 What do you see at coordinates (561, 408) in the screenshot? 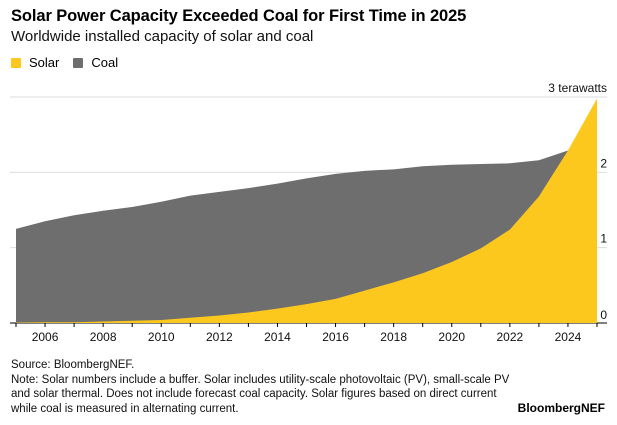
I see `brand-logo: BloombergNEF` at bounding box center [561, 408].